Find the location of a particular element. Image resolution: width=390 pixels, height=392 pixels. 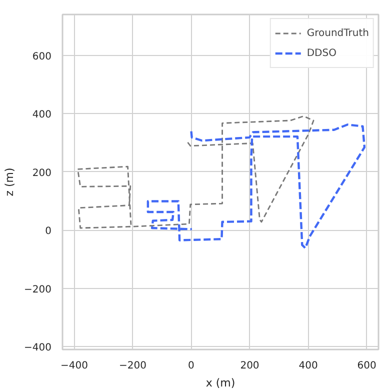

x-tick-label: 200 is located at coordinates (250, 366).